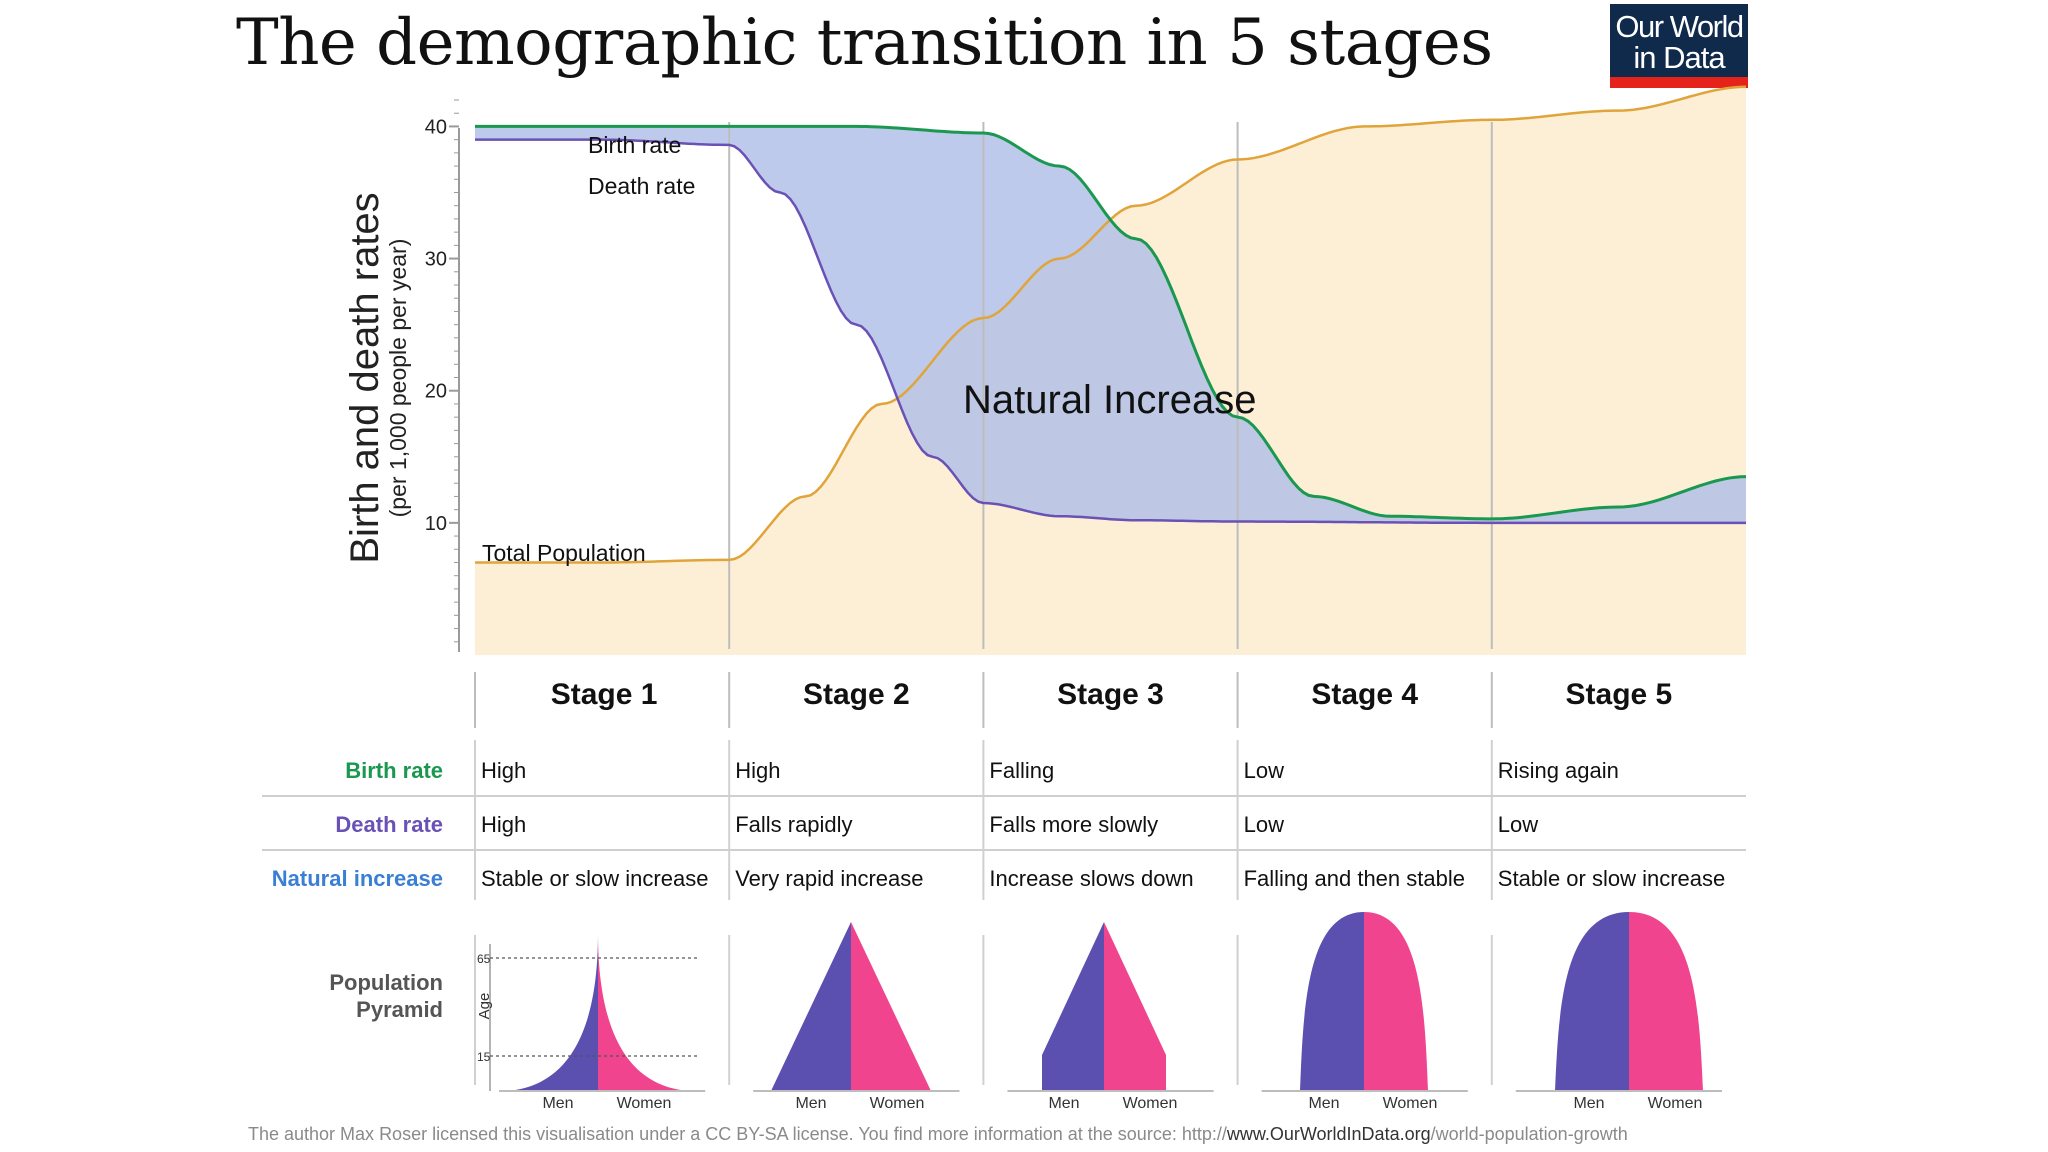  I want to click on pyramid-2-women, so click(891, 1006).